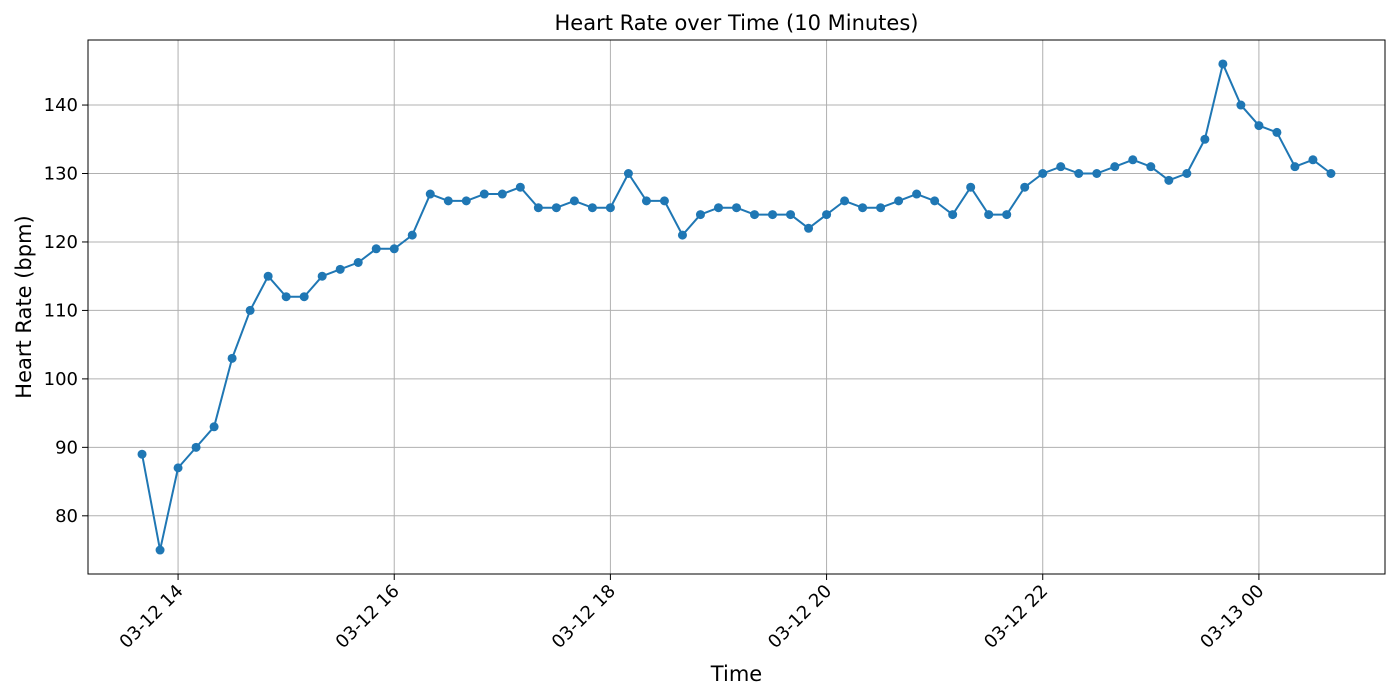  I want to click on x-axis-label: Time, so click(736, 674).